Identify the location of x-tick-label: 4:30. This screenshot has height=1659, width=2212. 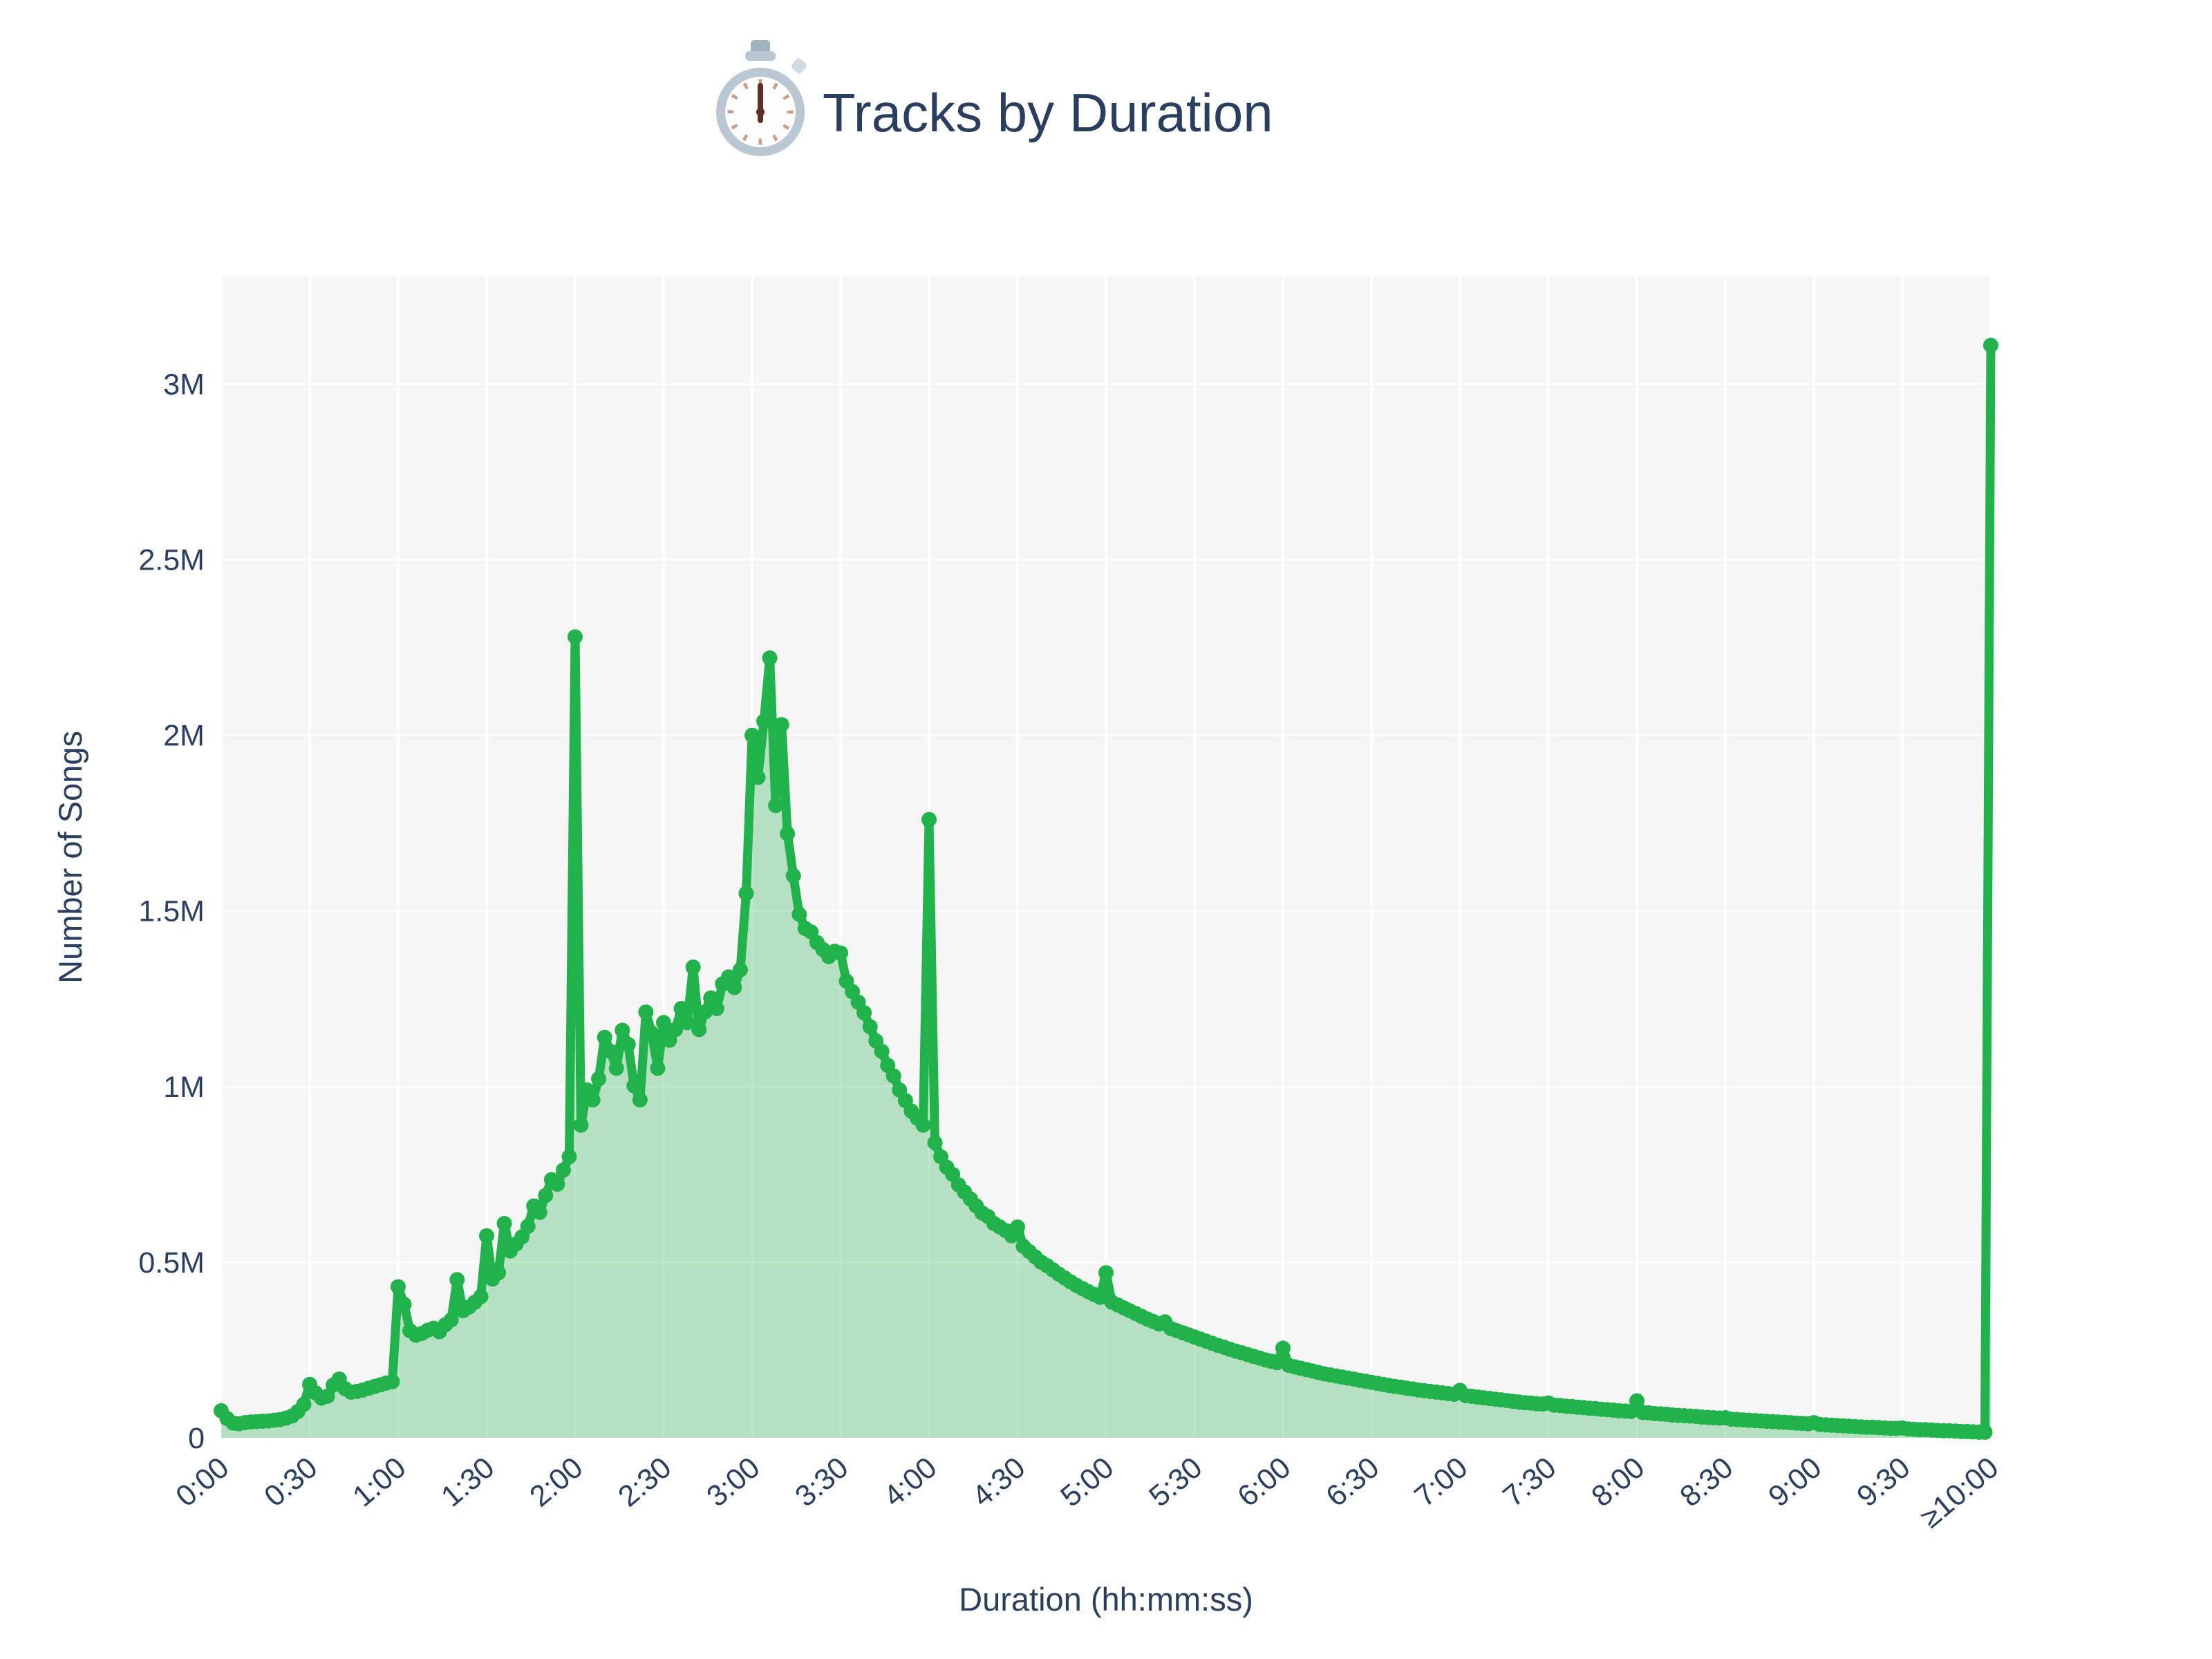
(999, 1483).